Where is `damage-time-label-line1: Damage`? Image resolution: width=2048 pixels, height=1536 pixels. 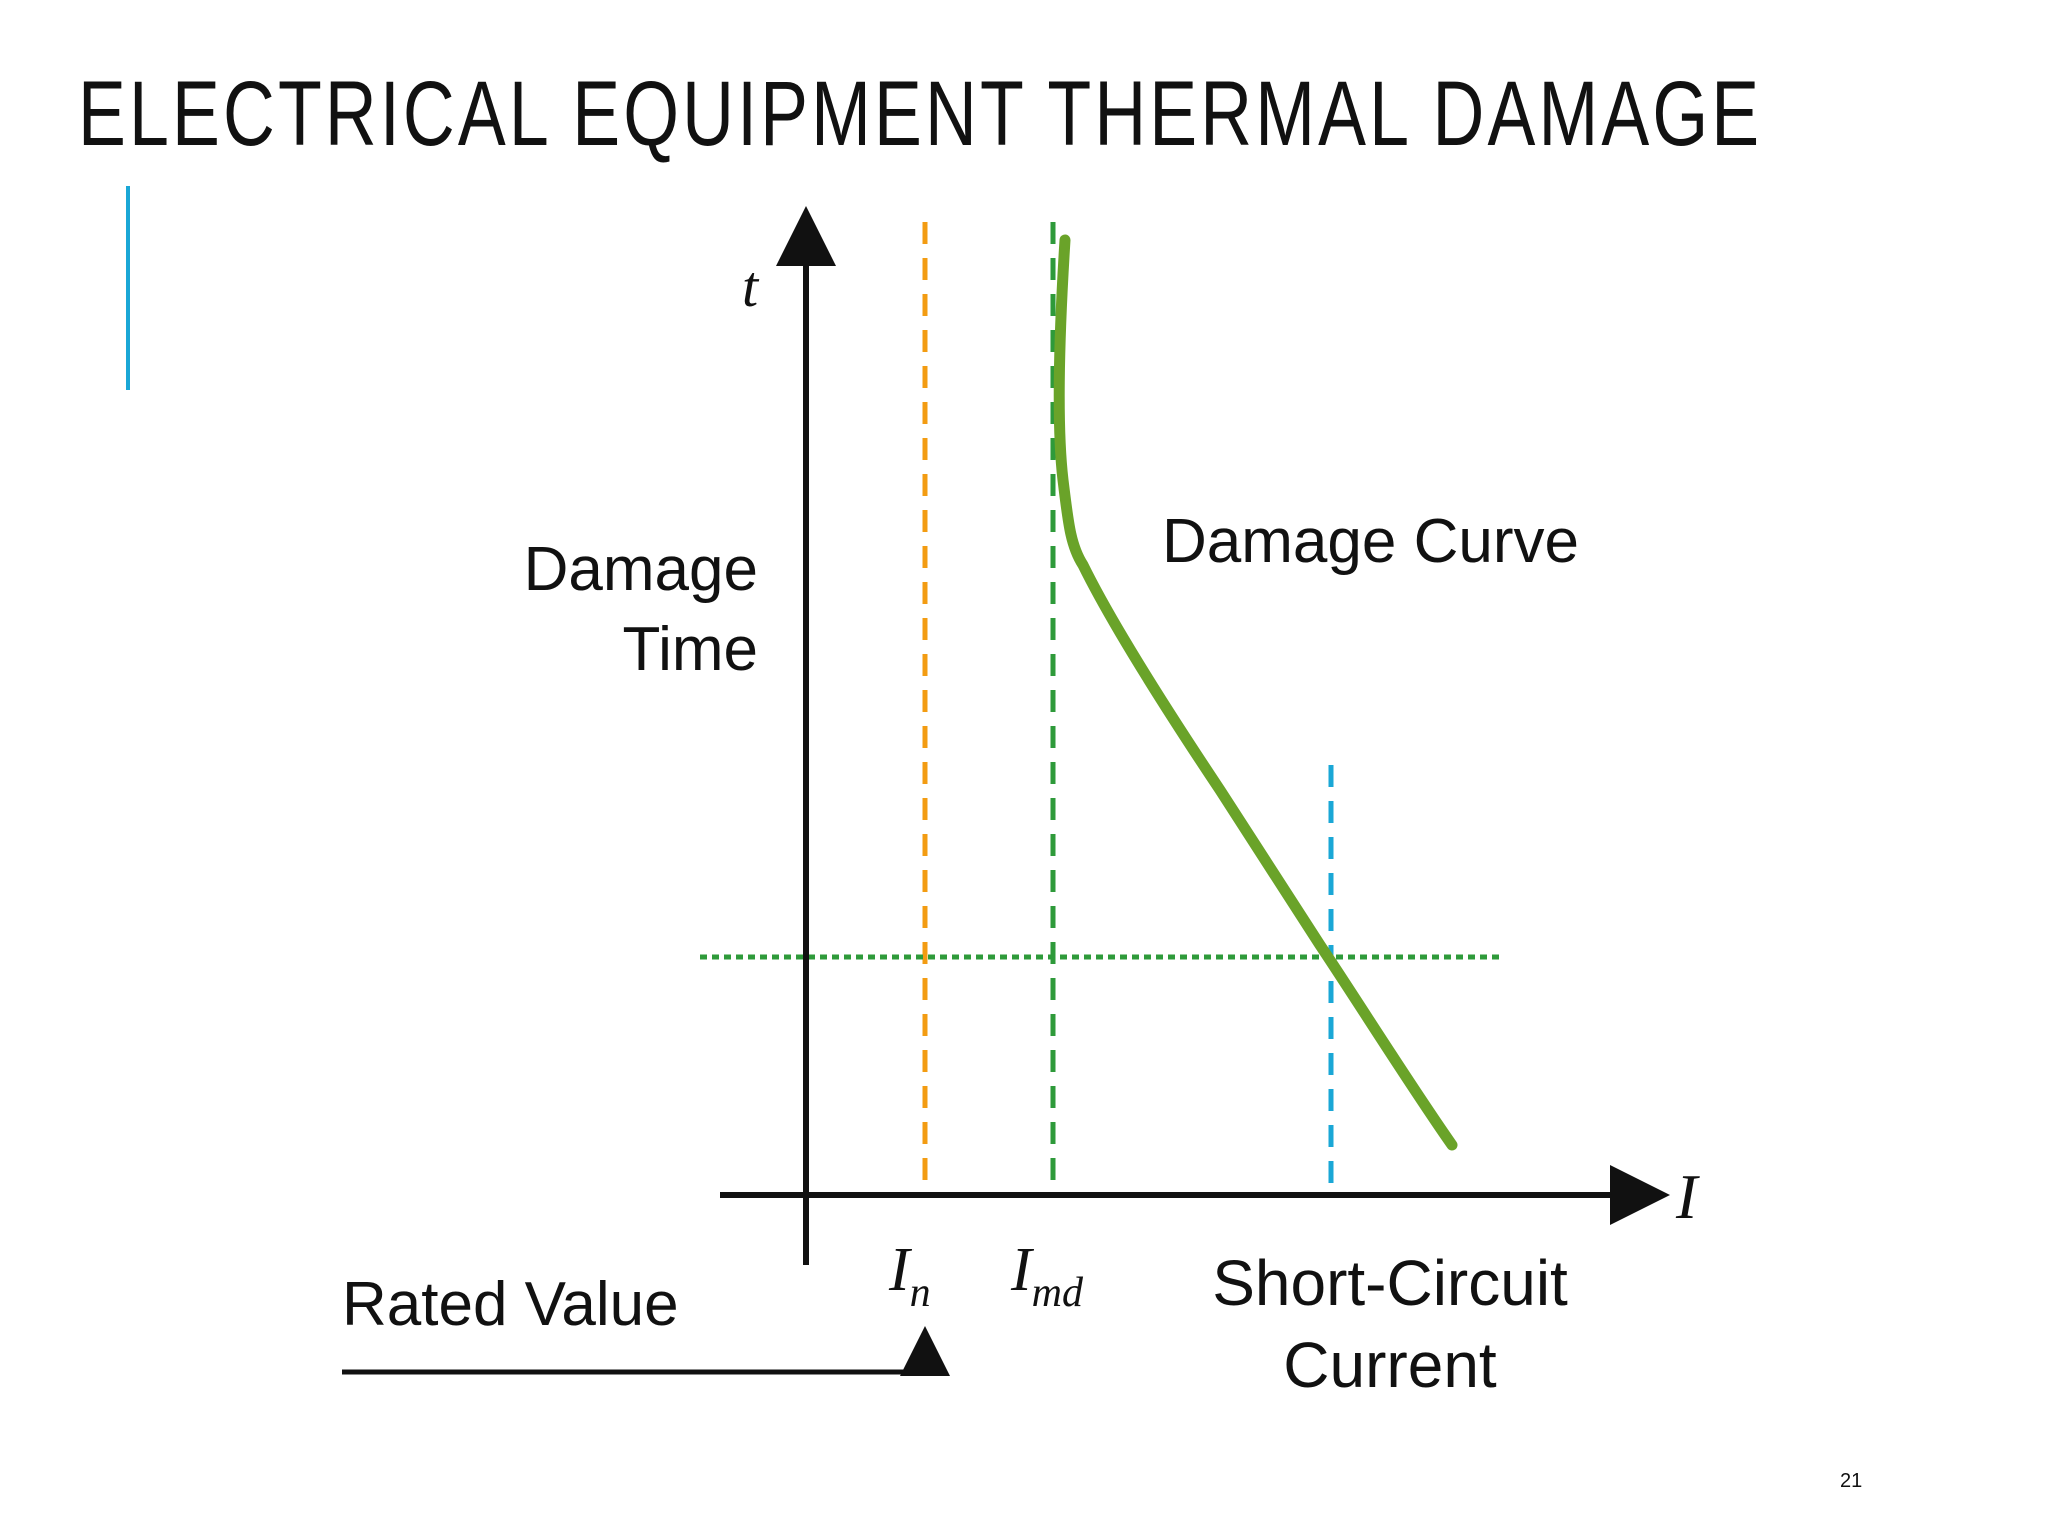 damage-time-label-line1: Damage is located at coordinates (641, 569).